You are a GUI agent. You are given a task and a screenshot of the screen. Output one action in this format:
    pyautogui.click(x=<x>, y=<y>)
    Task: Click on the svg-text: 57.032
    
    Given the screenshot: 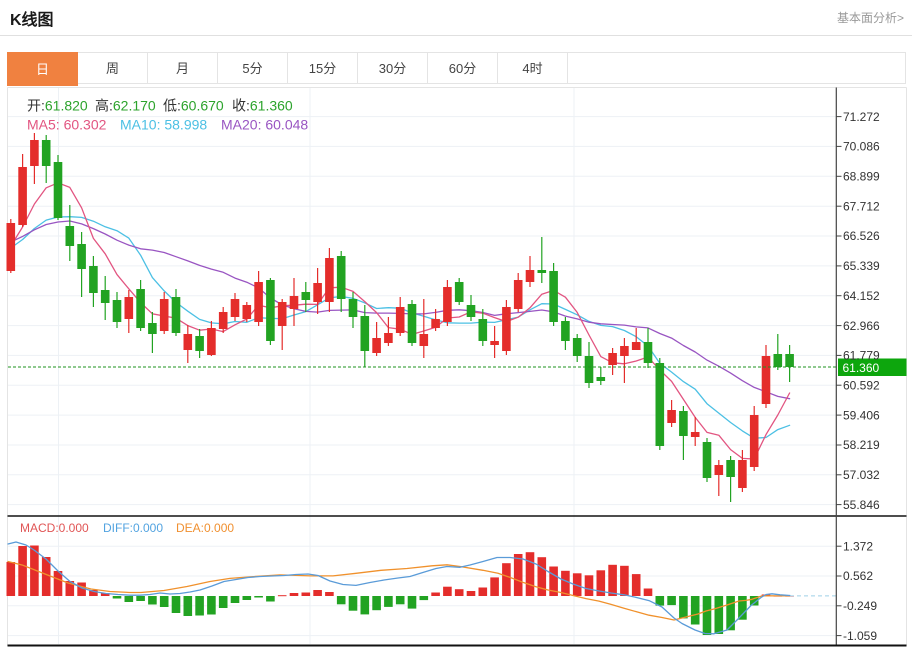 What is the action you would take?
    pyautogui.click(x=861, y=475)
    